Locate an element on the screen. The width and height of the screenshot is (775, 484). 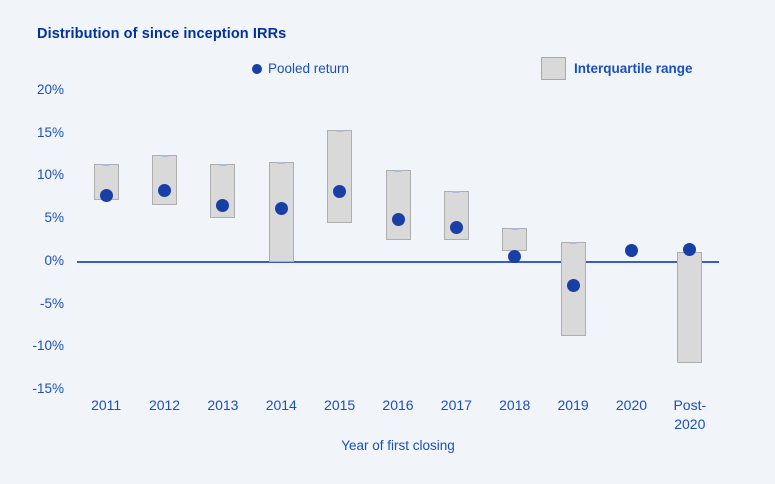
zero-axis-line is located at coordinates (398, 261).